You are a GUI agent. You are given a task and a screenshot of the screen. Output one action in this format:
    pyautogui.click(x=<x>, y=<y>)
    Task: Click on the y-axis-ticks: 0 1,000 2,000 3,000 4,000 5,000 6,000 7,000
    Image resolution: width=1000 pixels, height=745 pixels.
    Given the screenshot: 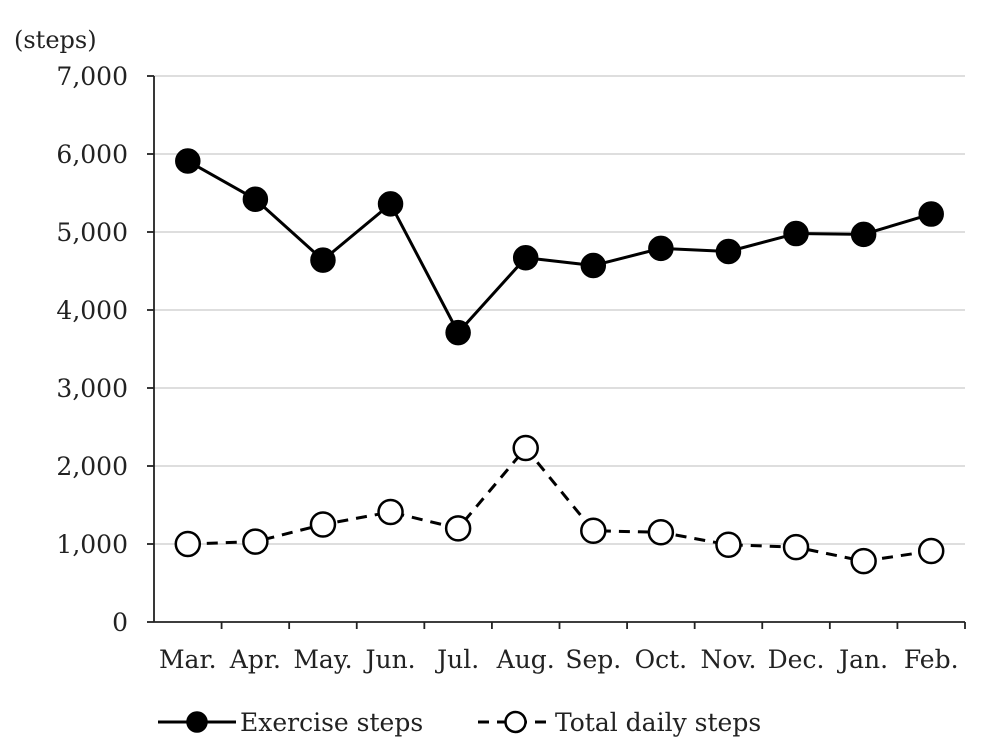 What is the action you would take?
    pyautogui.click(x=92, y=349)
    